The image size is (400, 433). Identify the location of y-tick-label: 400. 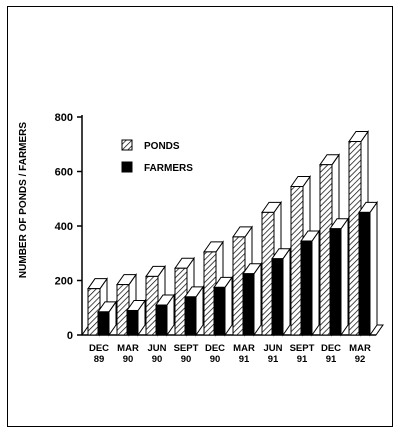
(64, 227).